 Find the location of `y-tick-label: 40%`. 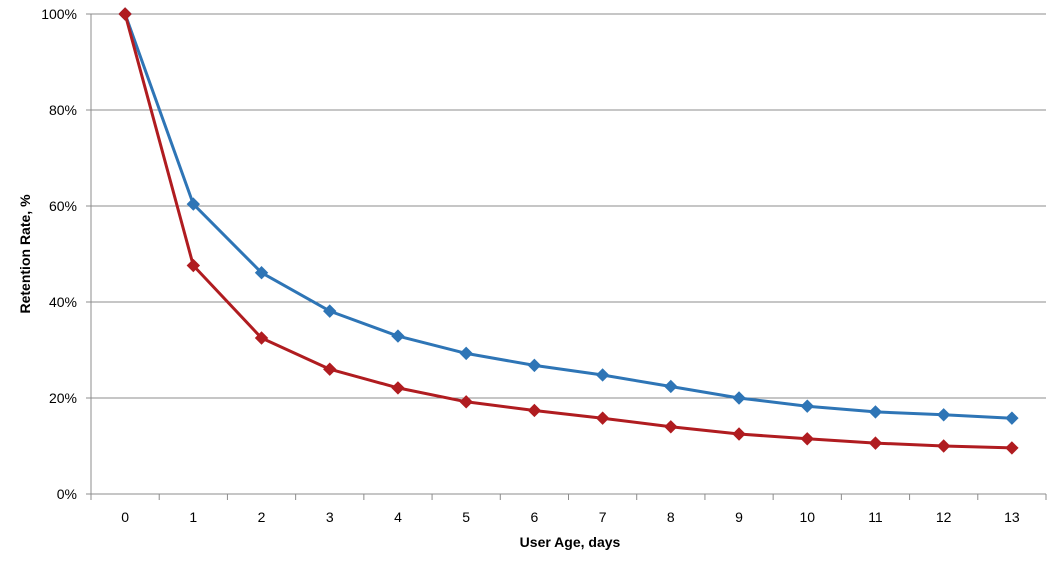

y-tick-label: 40% is located at coordinates (63, 302).